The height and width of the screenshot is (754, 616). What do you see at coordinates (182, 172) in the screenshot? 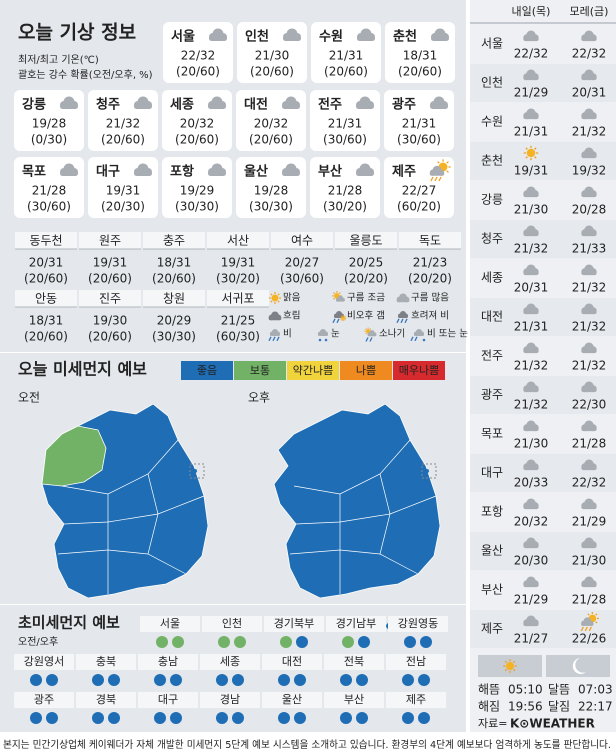
I see `city-name: 포항` at bounding box center [182, 172].